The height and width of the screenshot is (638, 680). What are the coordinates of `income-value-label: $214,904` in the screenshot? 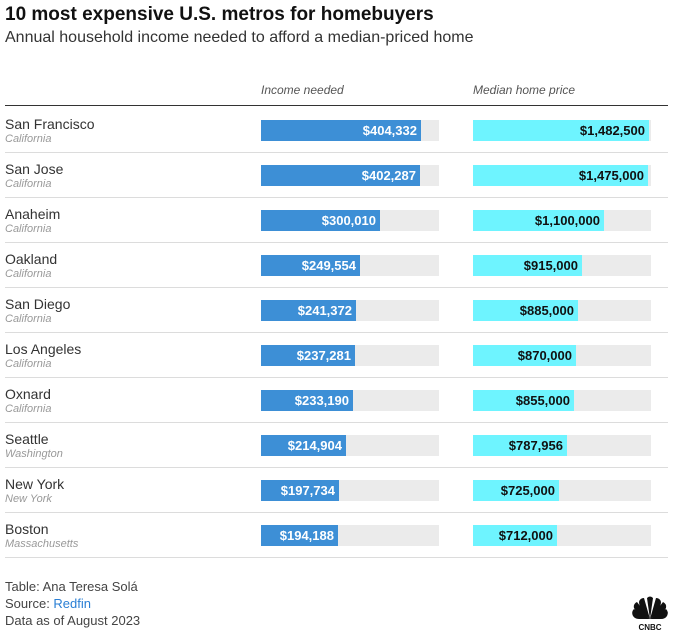 It's located at (314, 445).